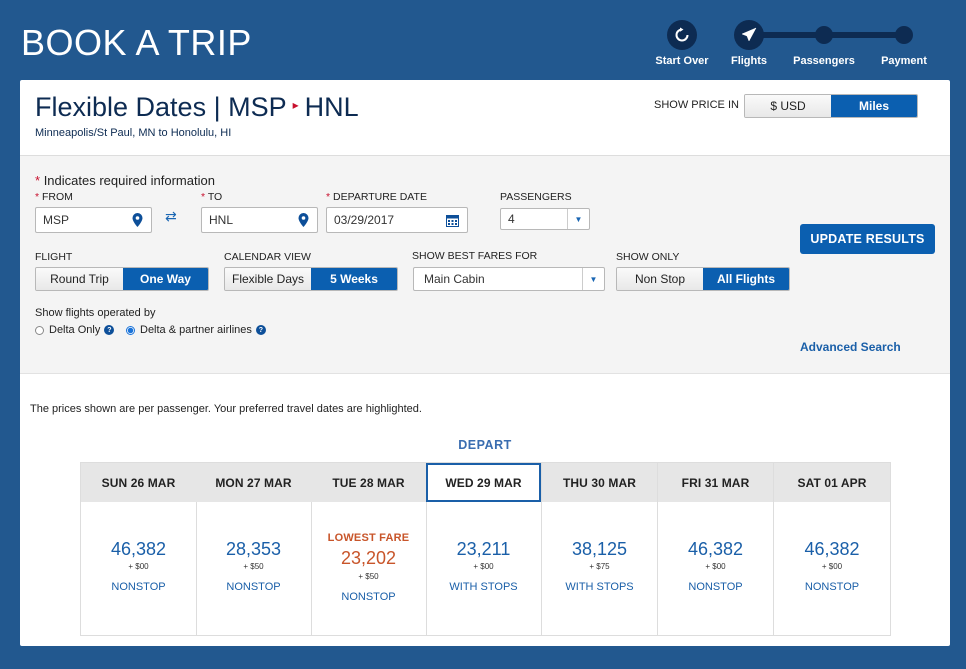  I want to click on radio-label: Delta & partner airlines, so click(196, 330).